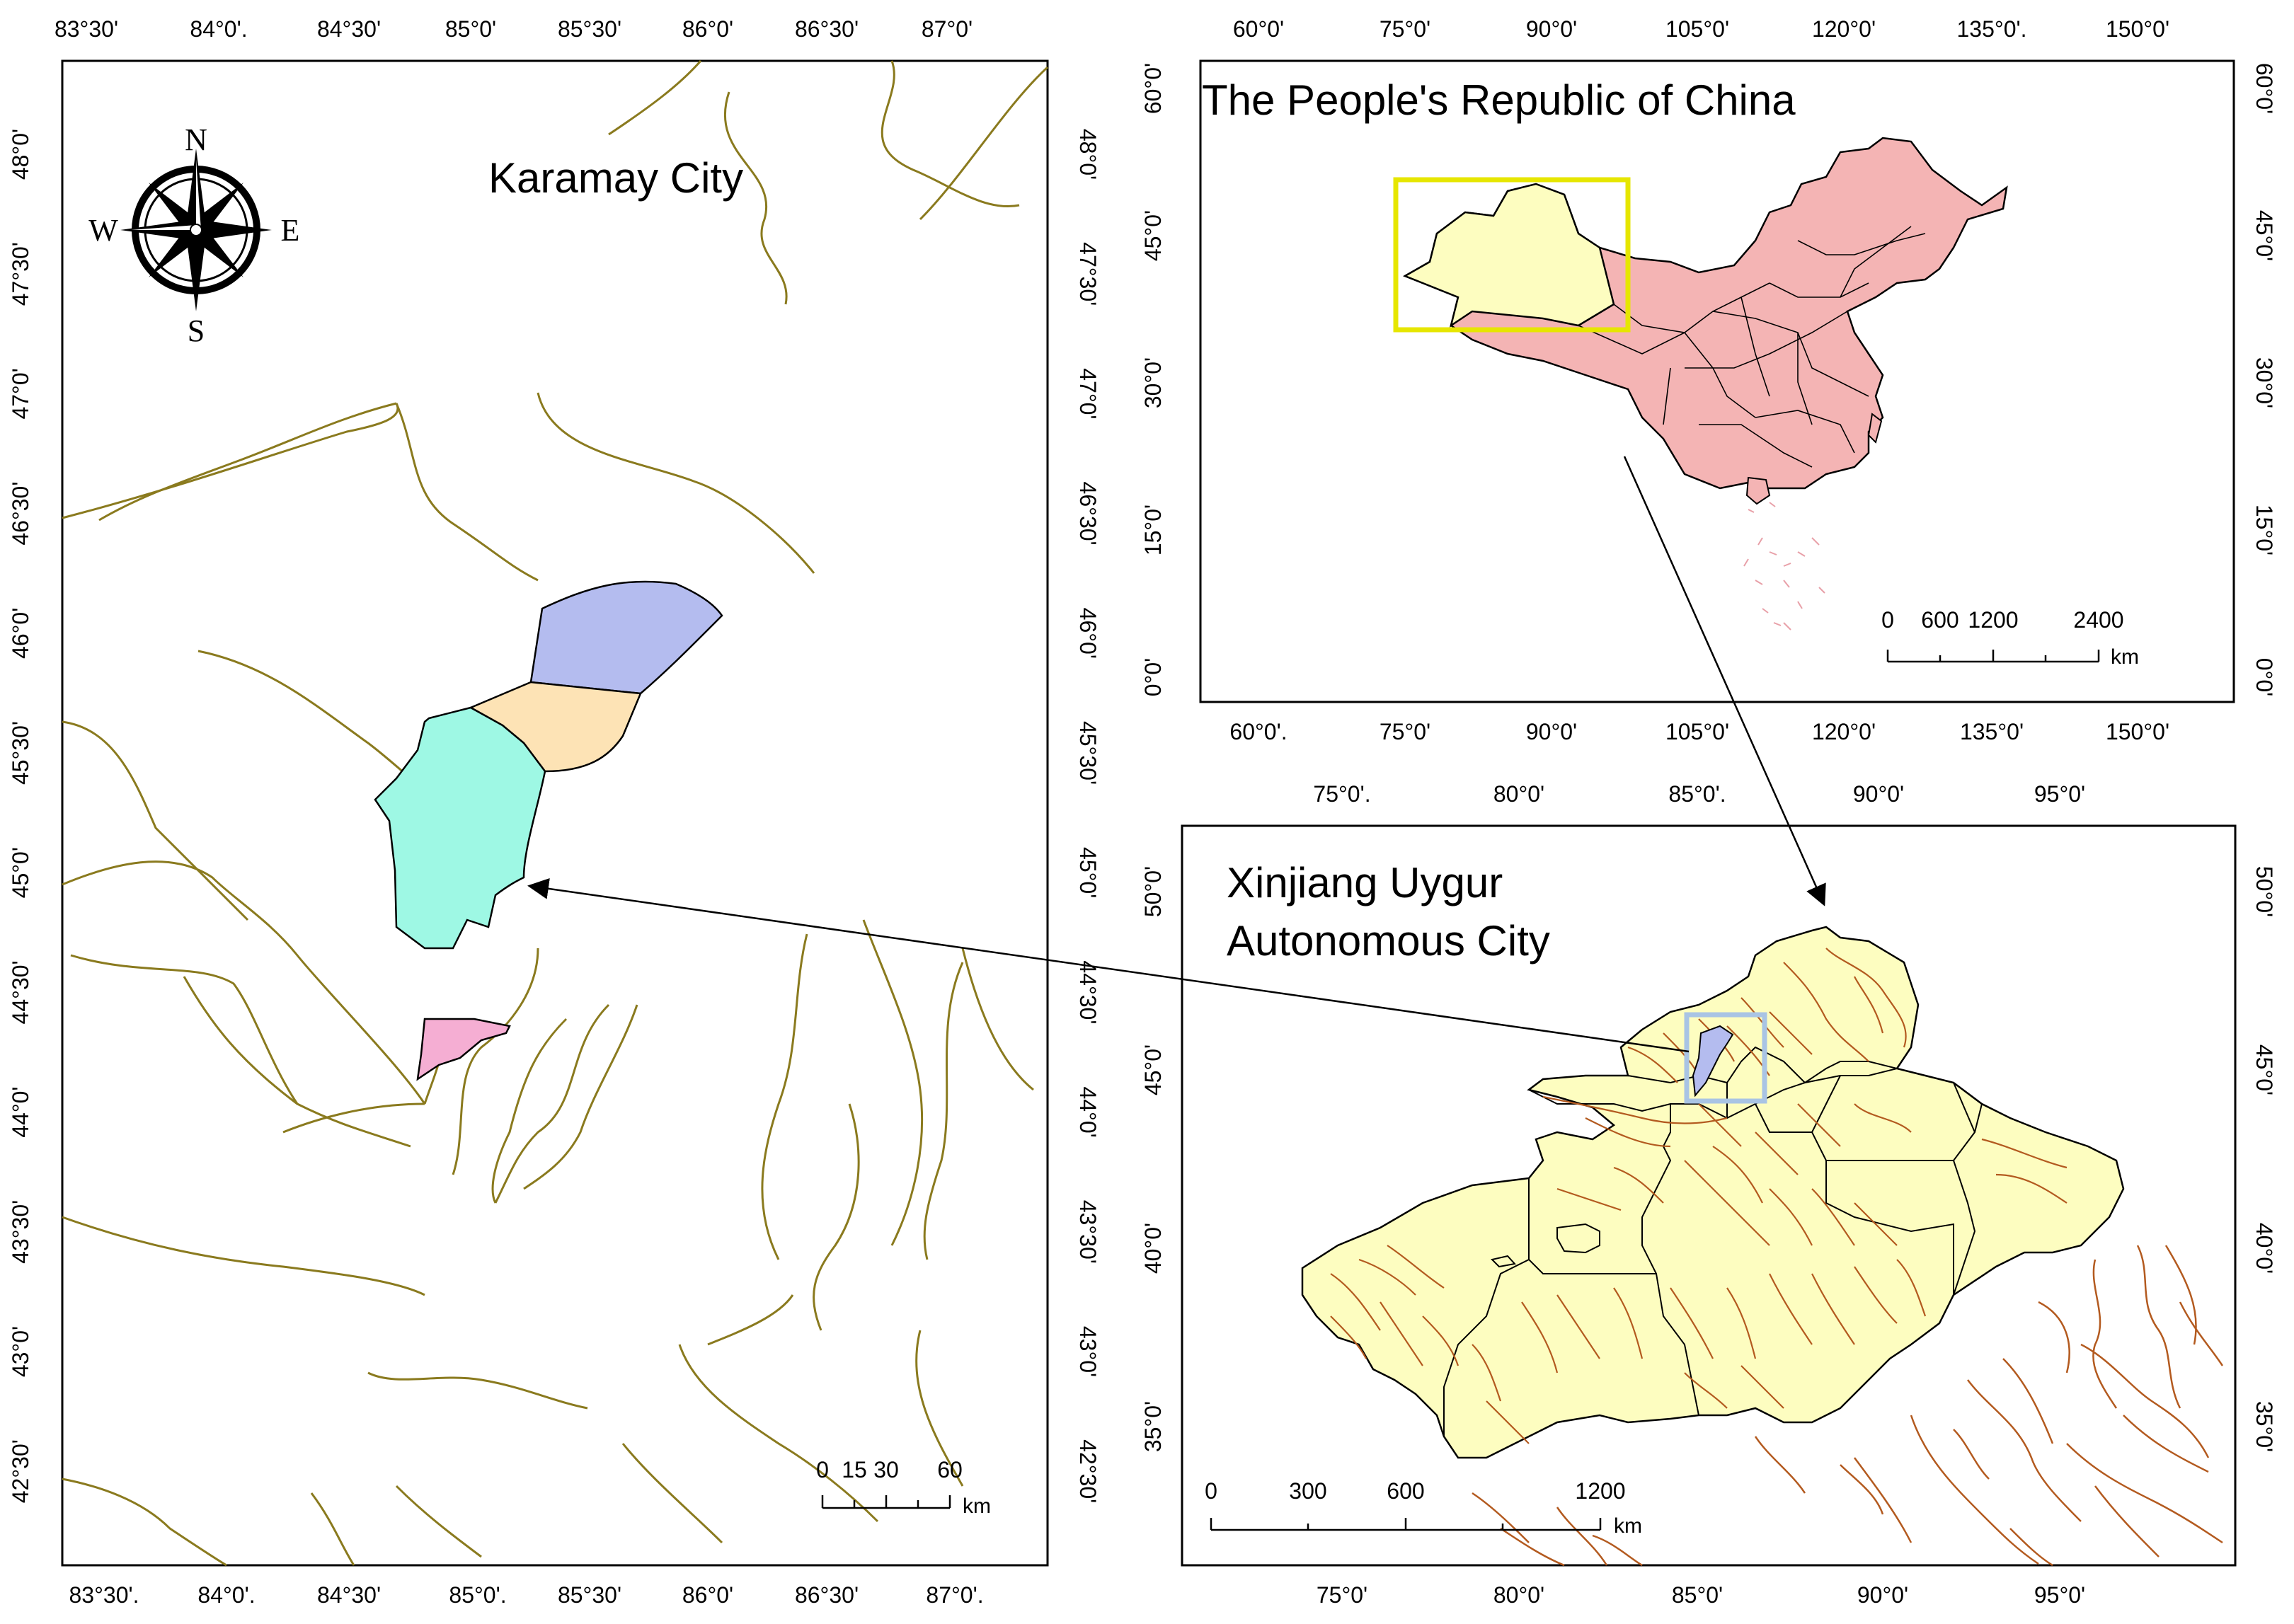 The image size is (2294, 1624). What do you see at coordinates (1153, 530) in the screenshot?
I see `lat-tick-label: 15°0'` at bounding box center [1153, 530].